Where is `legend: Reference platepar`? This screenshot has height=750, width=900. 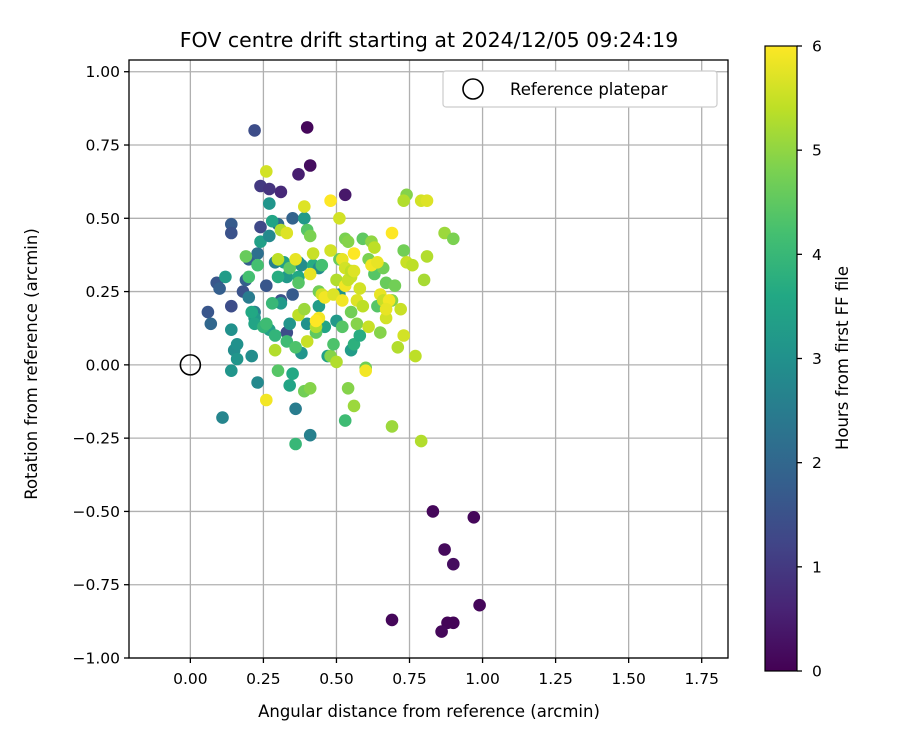 legend: Reference platepar is located at coordinates (580, 89).